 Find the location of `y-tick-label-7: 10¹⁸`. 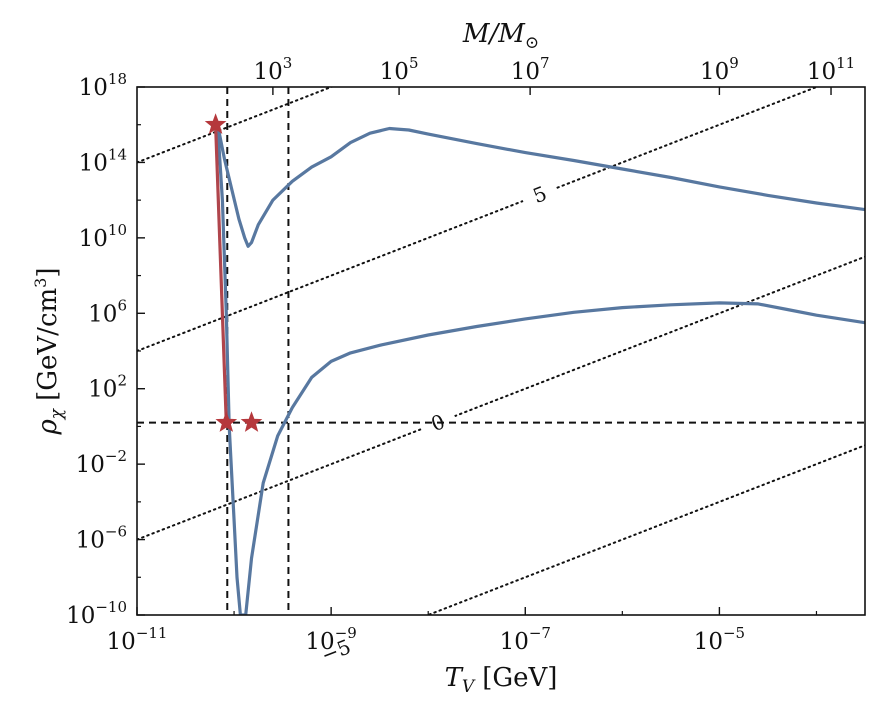

y-tick-label-7: 10¹⁸ is located at coordinates (103, 85).